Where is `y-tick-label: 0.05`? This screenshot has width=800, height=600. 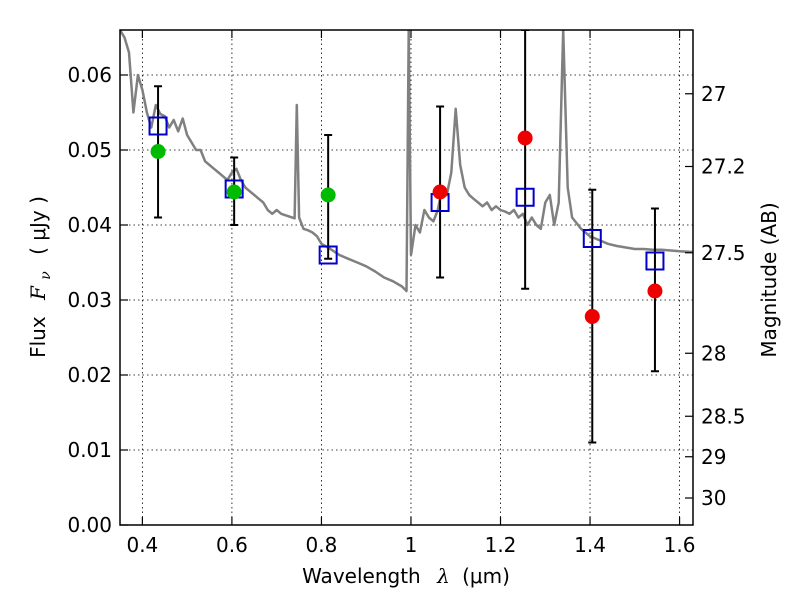 y-tick-label: 0.05 is located at coordinates (89, 150).